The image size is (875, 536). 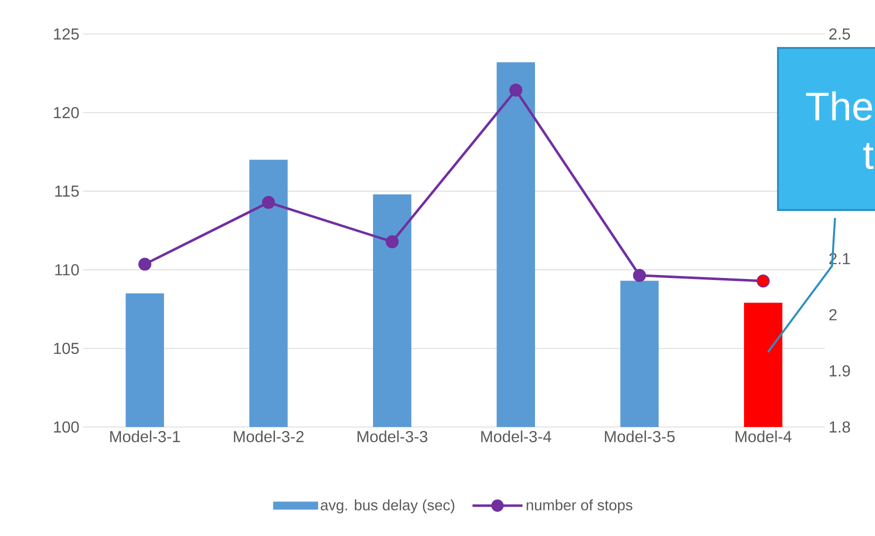 What do you see at coordinates (66, 112) in the screenshot?
I see `y-tick-label: 120` at bounding box center [66, 112].